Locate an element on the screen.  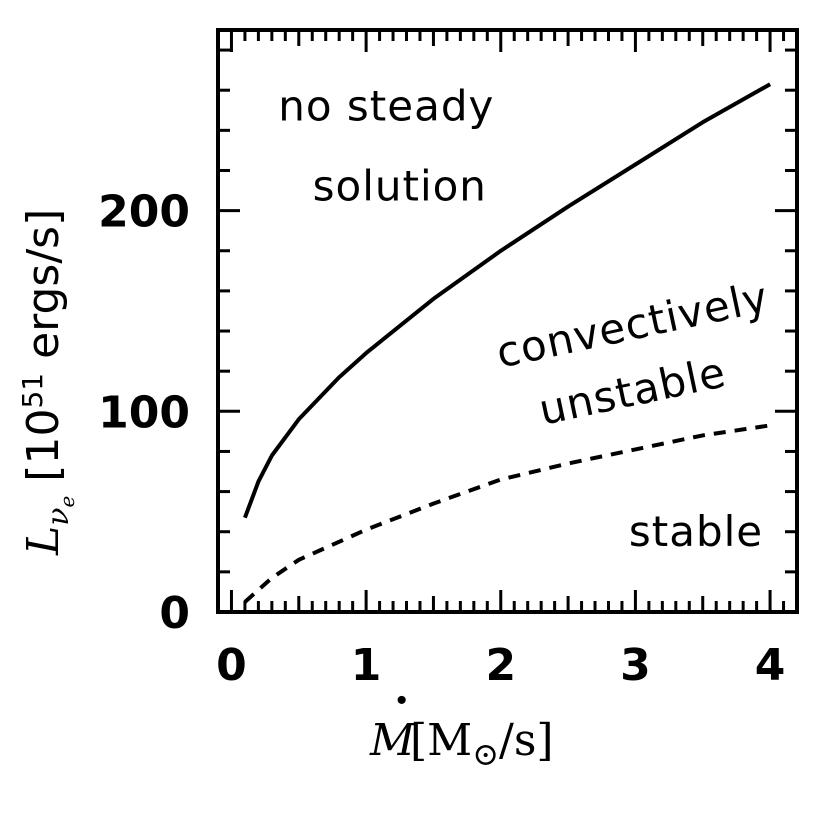
svg-text: M is located at coordinates (392, 740).